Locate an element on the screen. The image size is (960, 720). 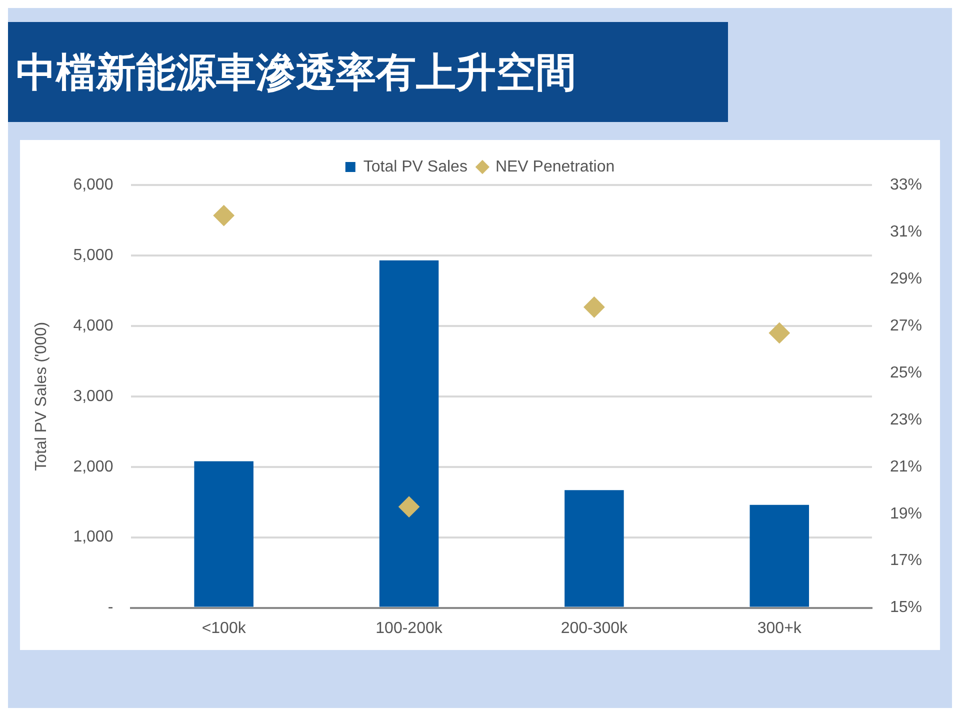
x-tick-label: 100-200k is located at coordinates (410, 628).